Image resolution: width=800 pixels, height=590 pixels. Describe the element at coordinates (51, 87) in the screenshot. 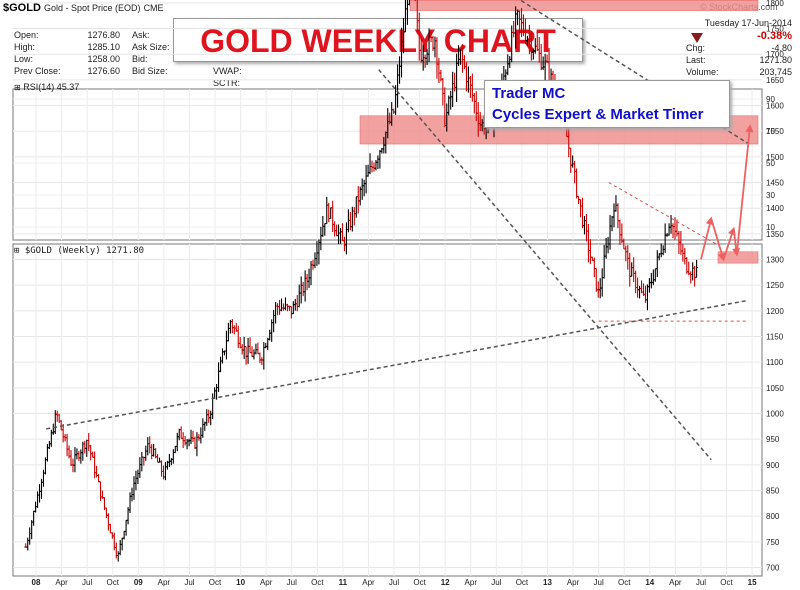

I see `rsi-legend-text: RSI(14) 45.37` at that location.